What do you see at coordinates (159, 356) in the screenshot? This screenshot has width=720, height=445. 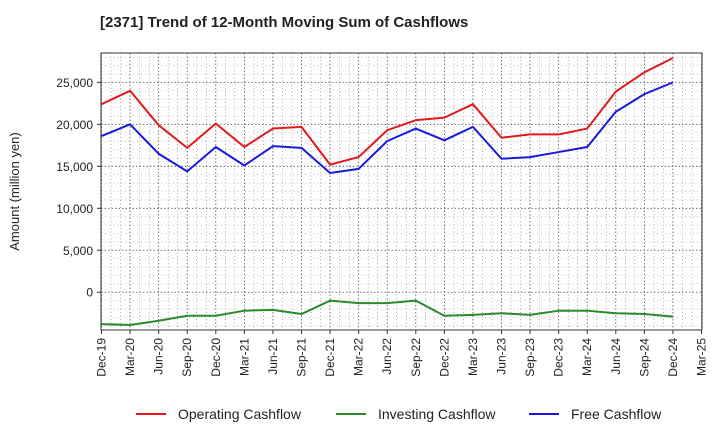 I see `x-tick-label: Jun-20` at bounding box center [159, 356].